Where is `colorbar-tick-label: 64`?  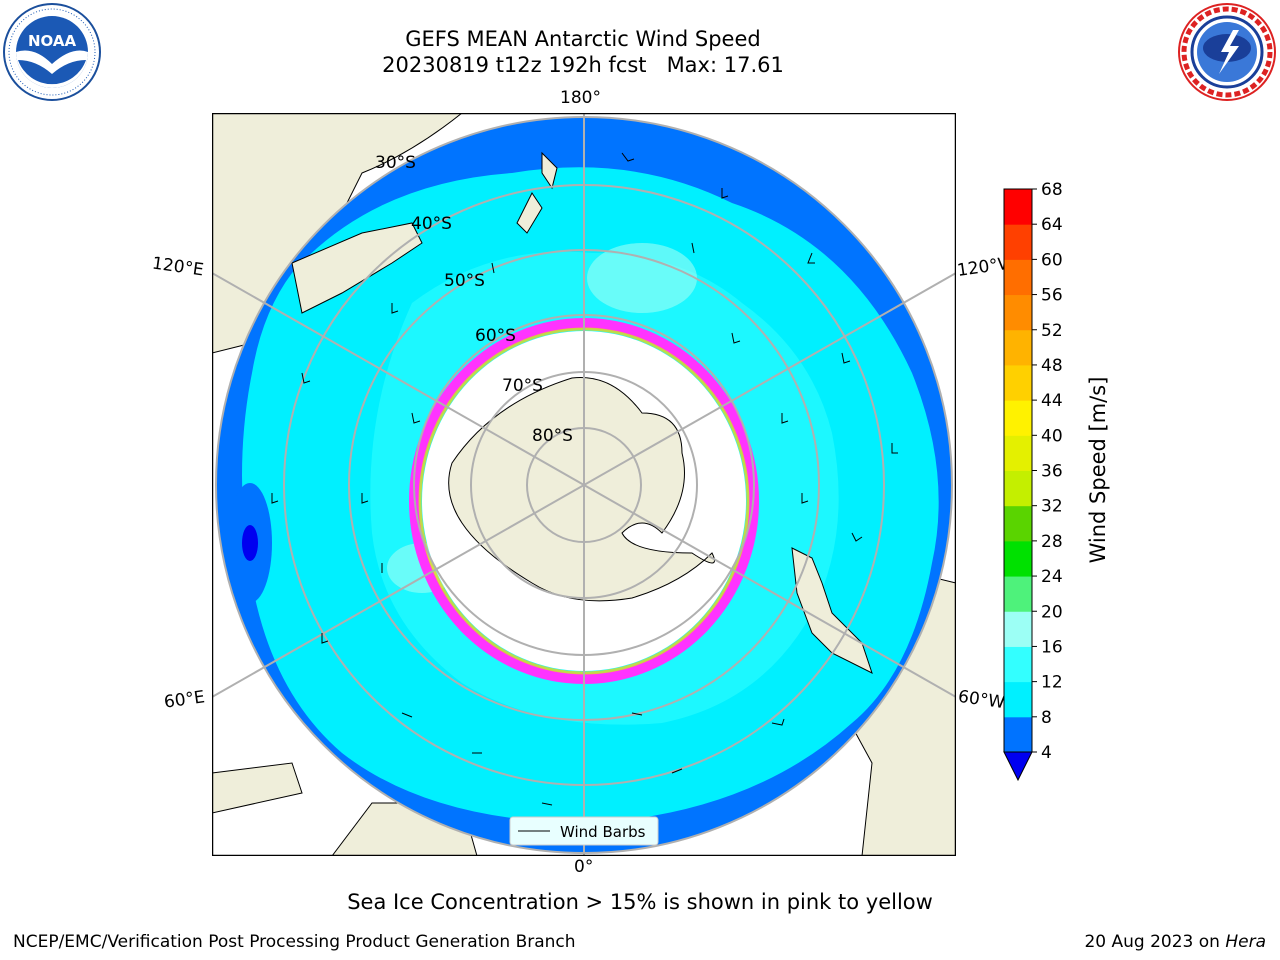
colorbar-tick-label: 64 is located at coordinates (1052, 225).